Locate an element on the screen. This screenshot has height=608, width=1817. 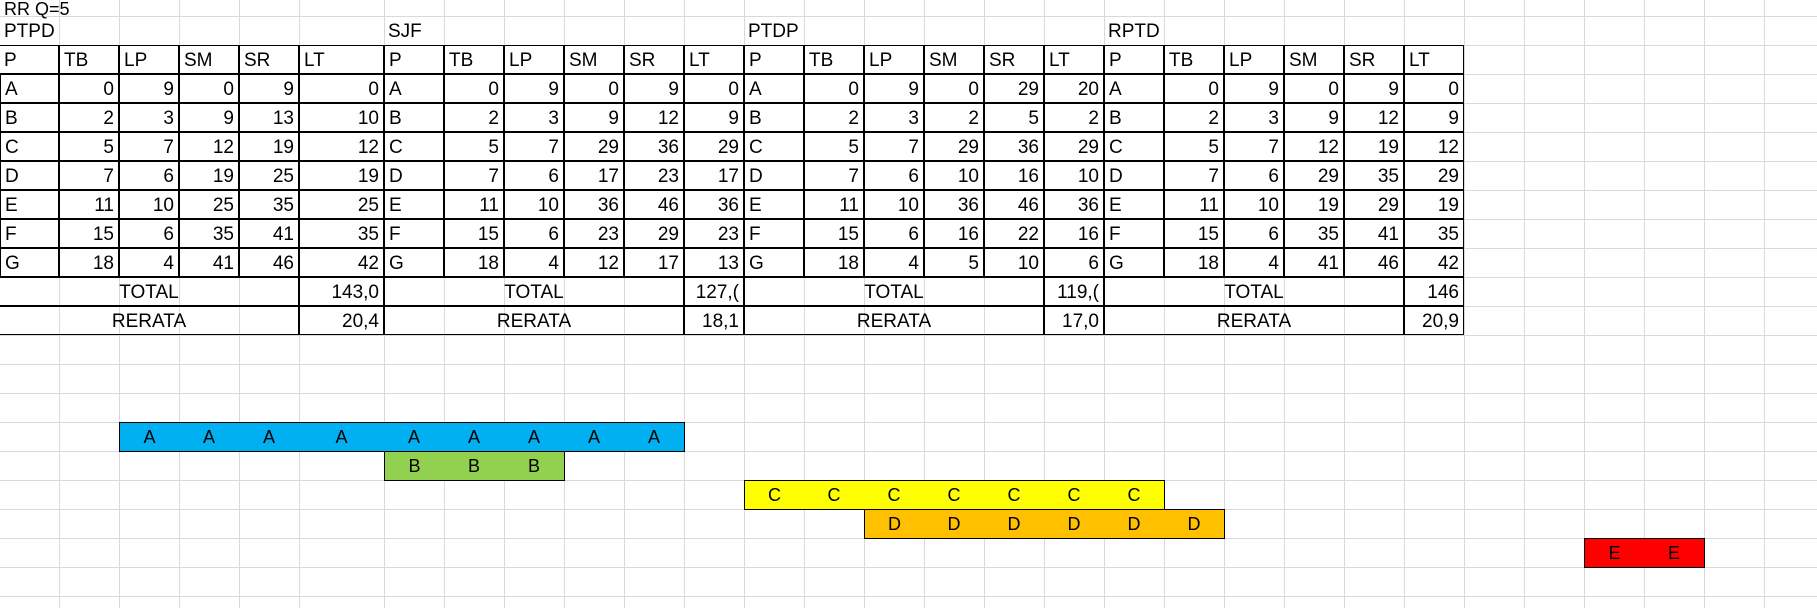
cell-sjf-c-sm: 29 is located at coordinates (594, 146).